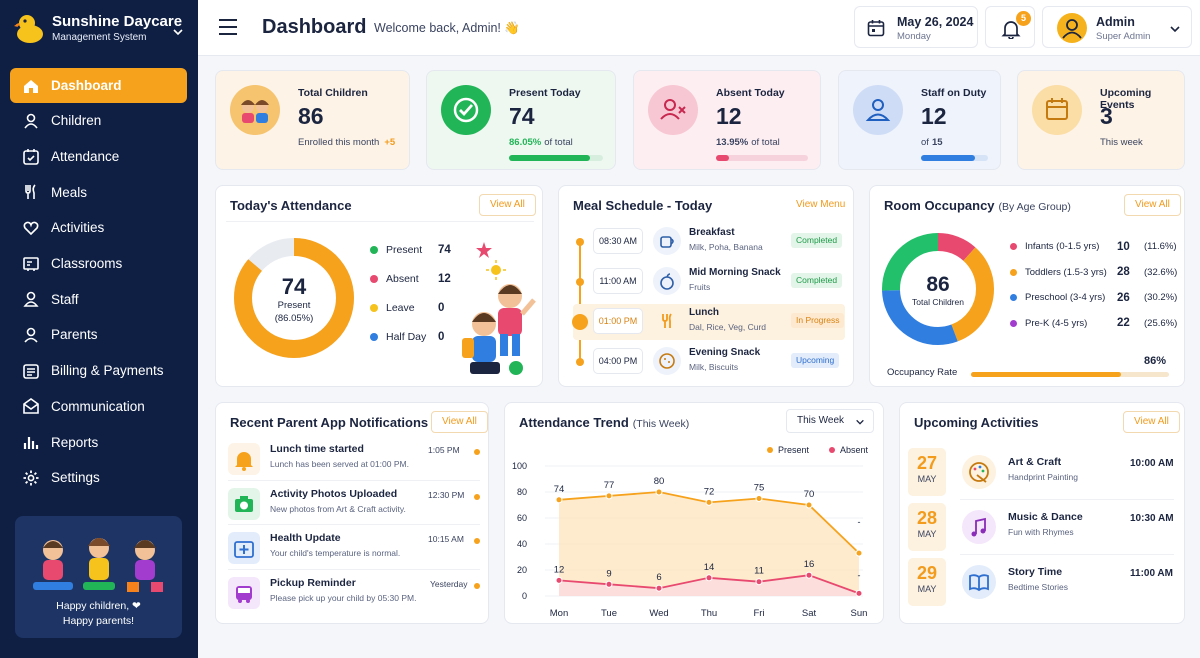  What do you see at coordinates (643, 205) in the screenshot?
I see `meal-schedule-title: Meal Schedule - Today` at bounding box center [643, 205].